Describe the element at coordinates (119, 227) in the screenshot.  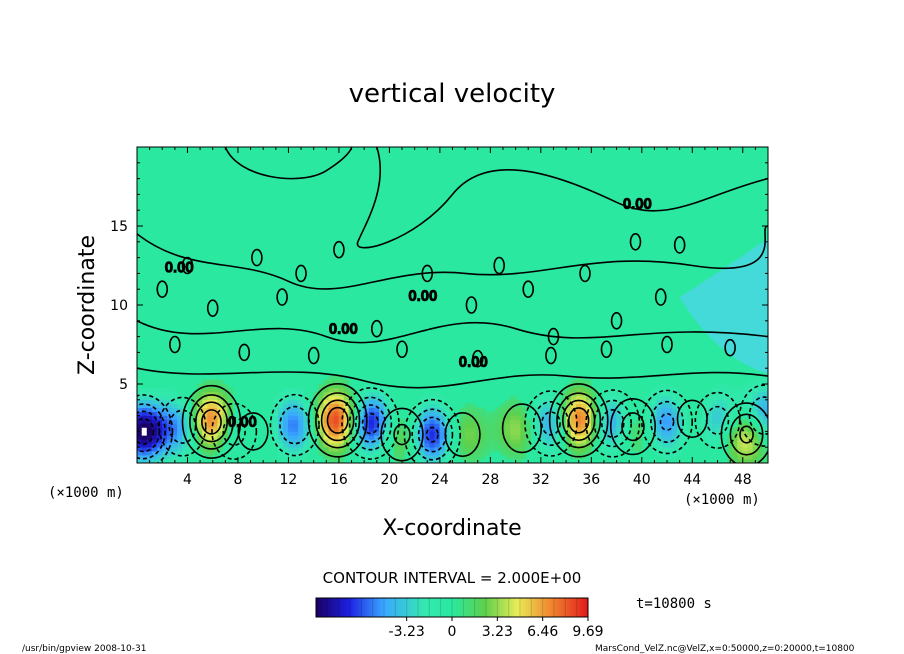
I see `y-tick-label: 15` at that location.